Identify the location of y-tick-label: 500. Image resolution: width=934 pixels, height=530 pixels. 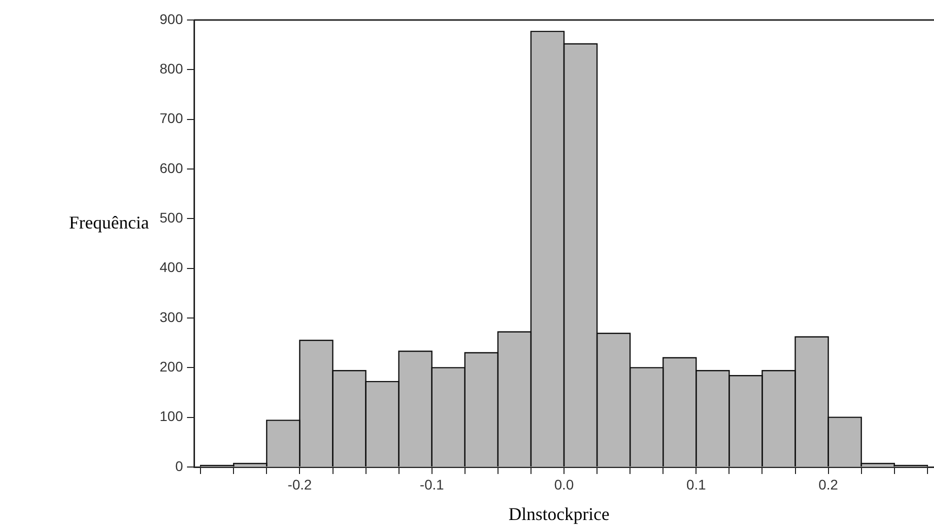
(172, 218).